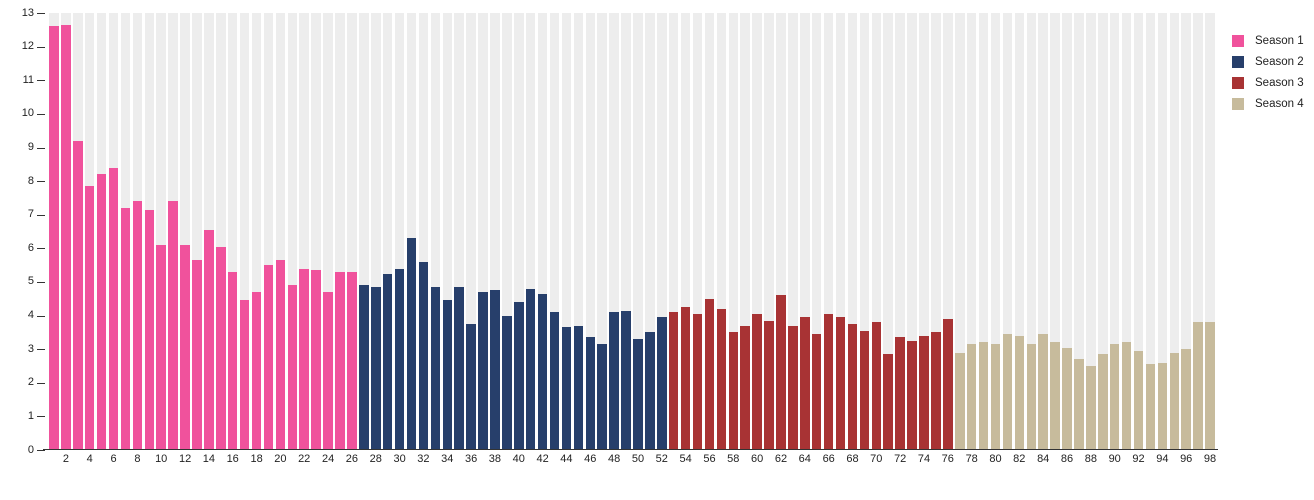 The image size is (1314, 500). What do you see at coordinates (1268, 82) in the screenshot?
I see `legend-item-season-3: Season 3` at bounding box center [1268, 82].